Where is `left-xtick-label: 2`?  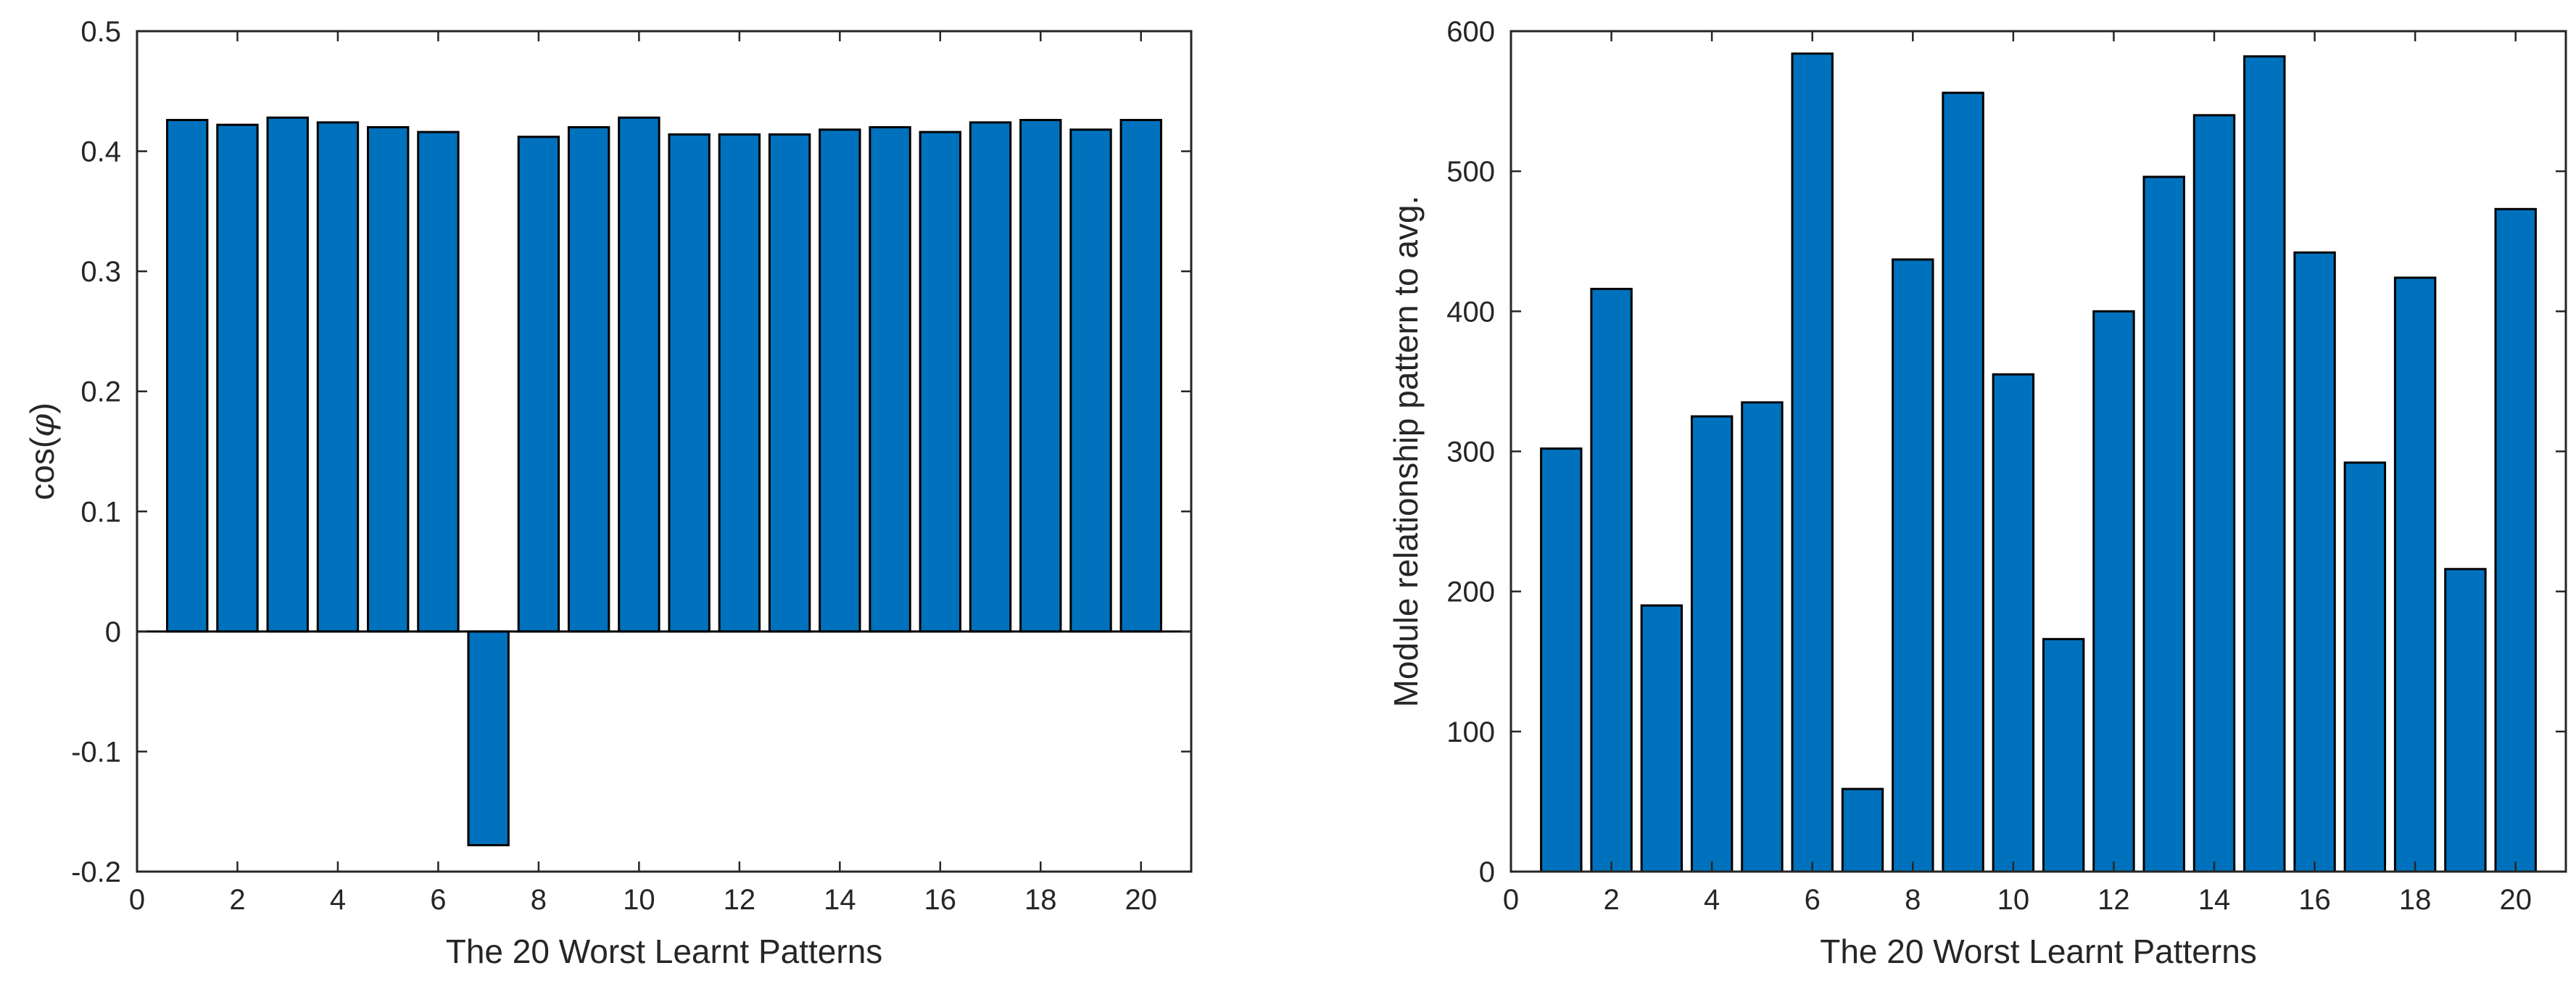
left-xtick-label: 2 is located at coordinates (237, 900).